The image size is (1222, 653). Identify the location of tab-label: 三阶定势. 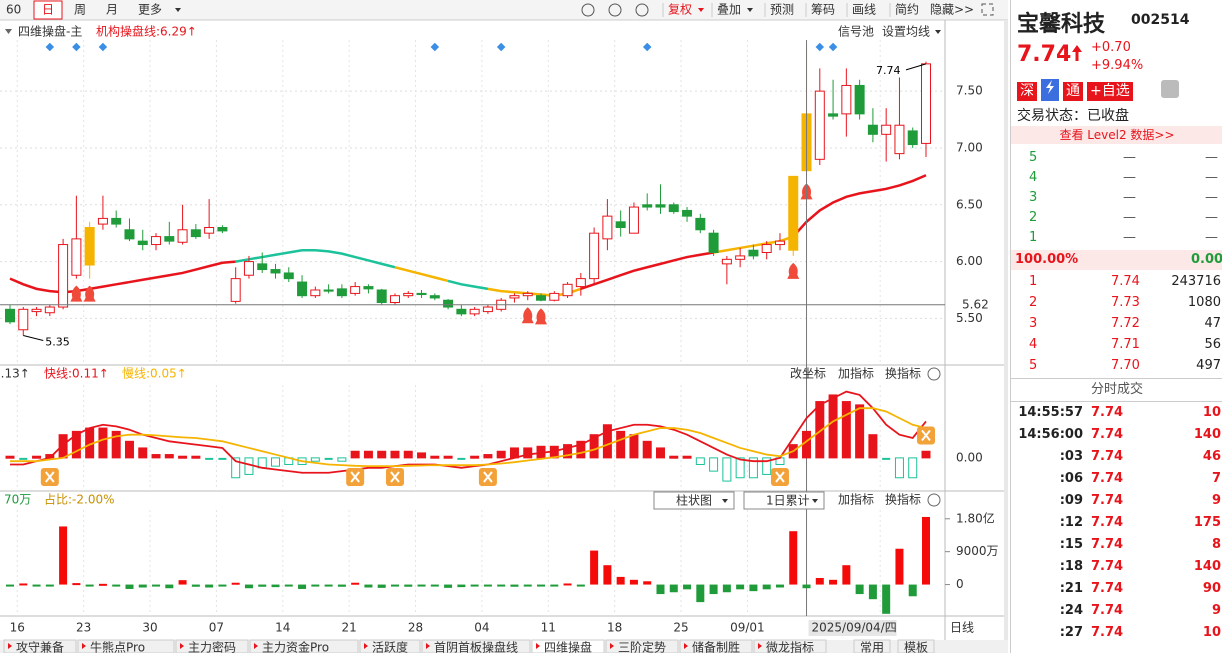
(642, 646).